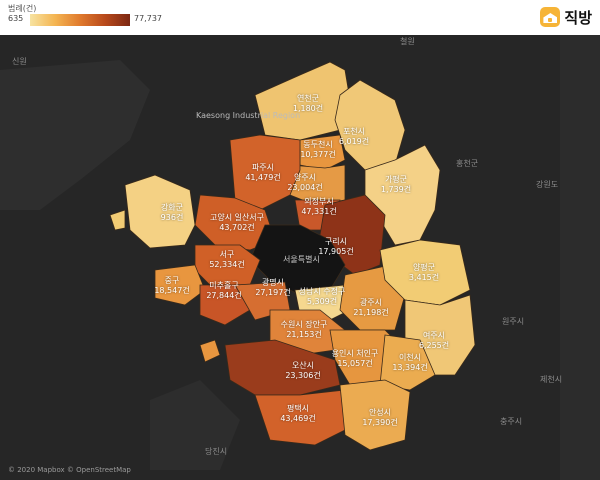  I want to click on region-label-gapyeong: 가평군 1,739건, so click(396, 185).